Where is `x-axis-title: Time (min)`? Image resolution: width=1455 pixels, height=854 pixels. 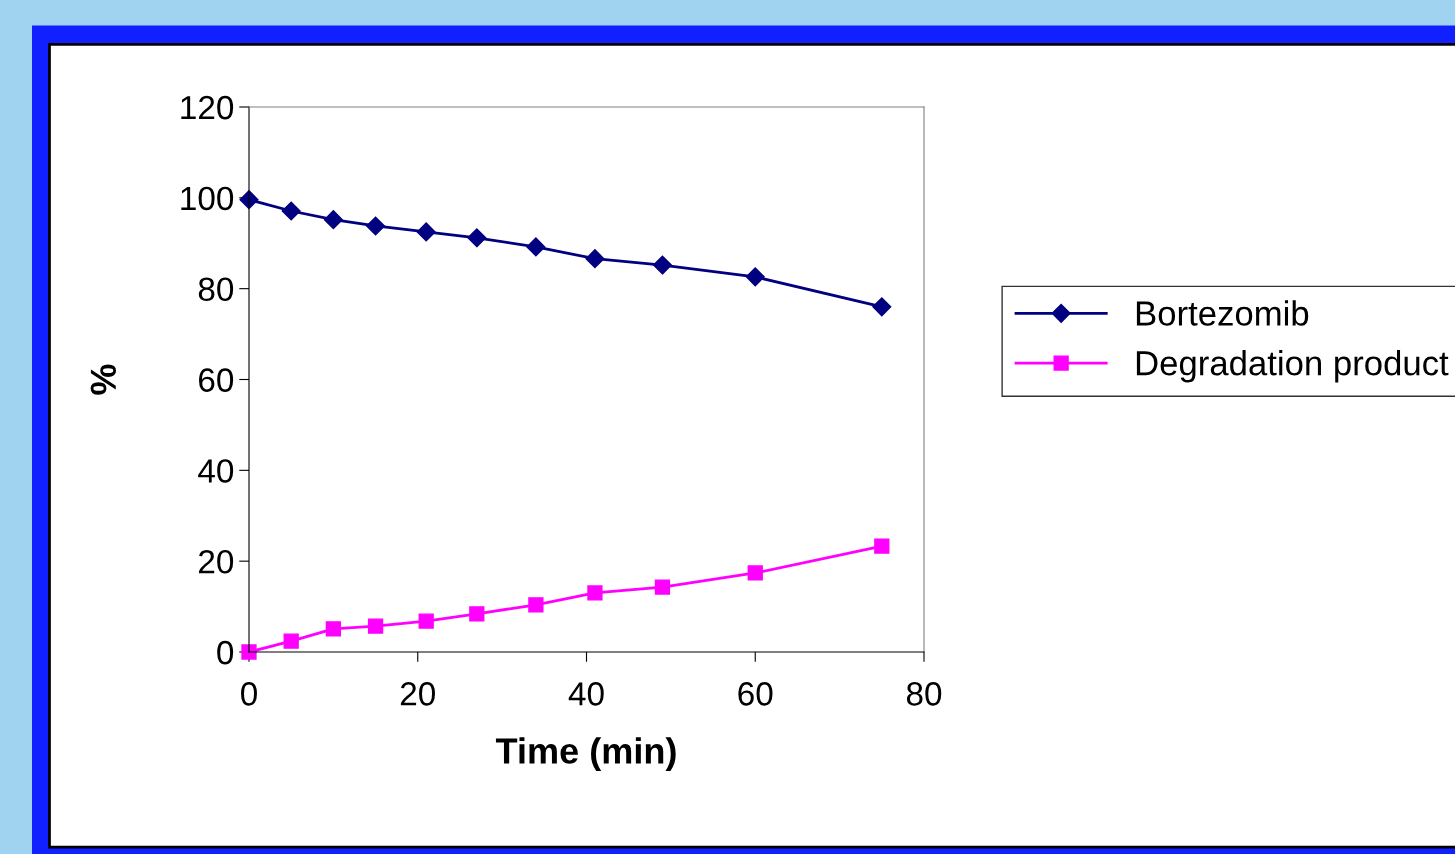
x-axis-title: Time (min) is located at coordinates (585, 754).